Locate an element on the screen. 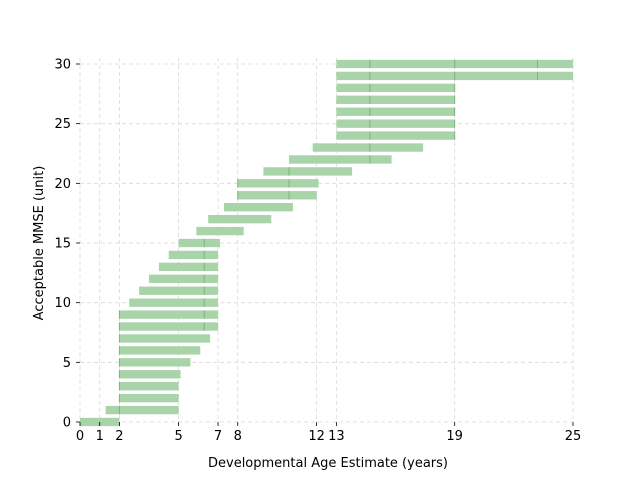 This screenshot has width=640, height=480. x-axis-ticks: 0 1 2 5 7 8 12 13 19 25 is located at coordinates (328, 433).